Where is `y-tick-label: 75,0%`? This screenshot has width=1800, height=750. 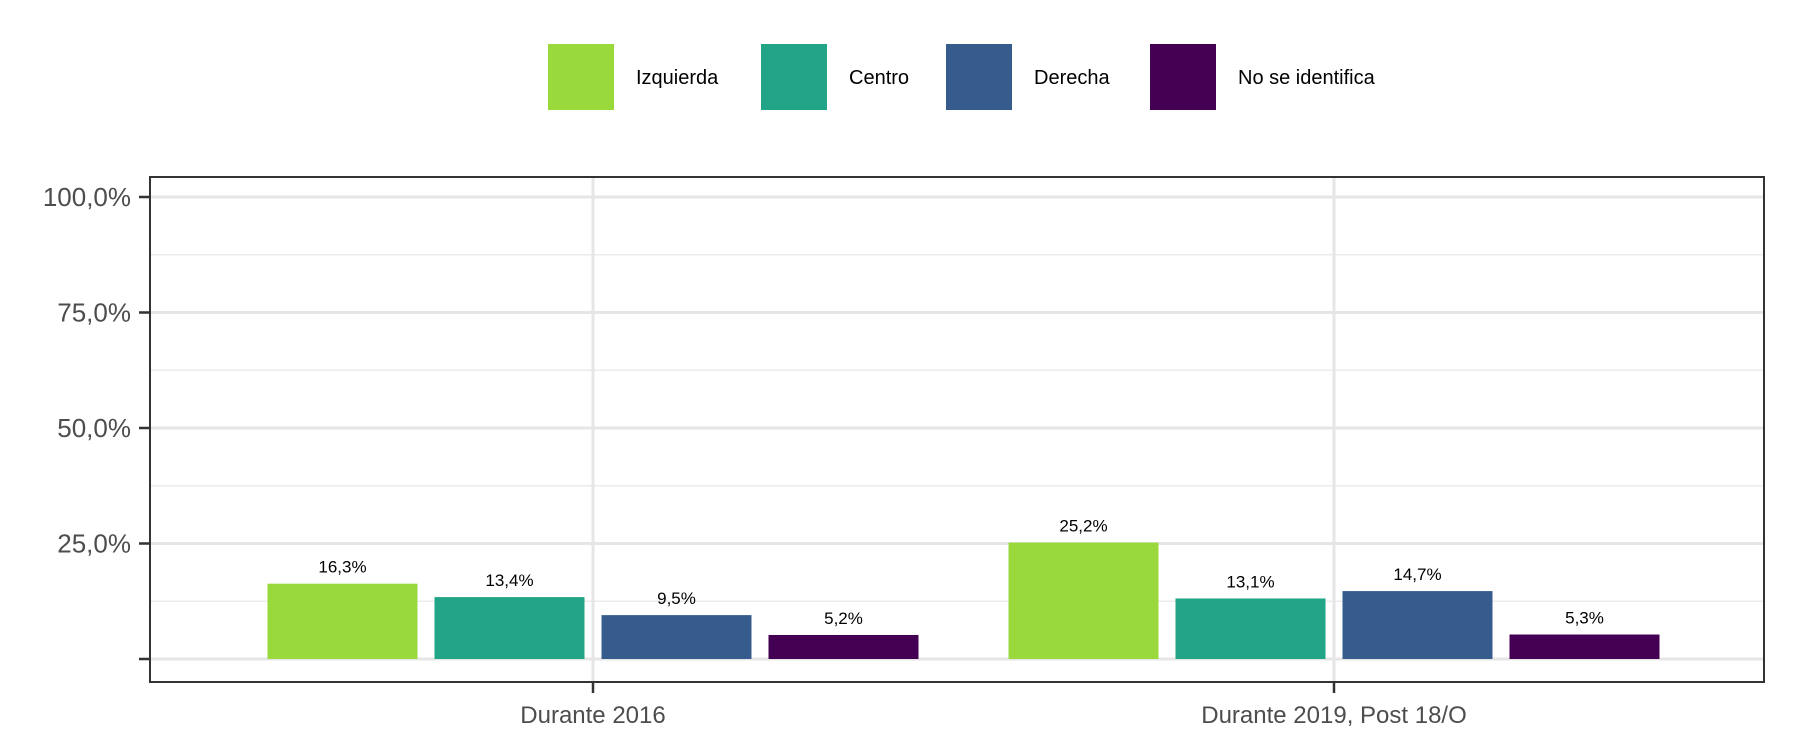
y-tick-label: 75,0% is located at coordinates (94, 313).